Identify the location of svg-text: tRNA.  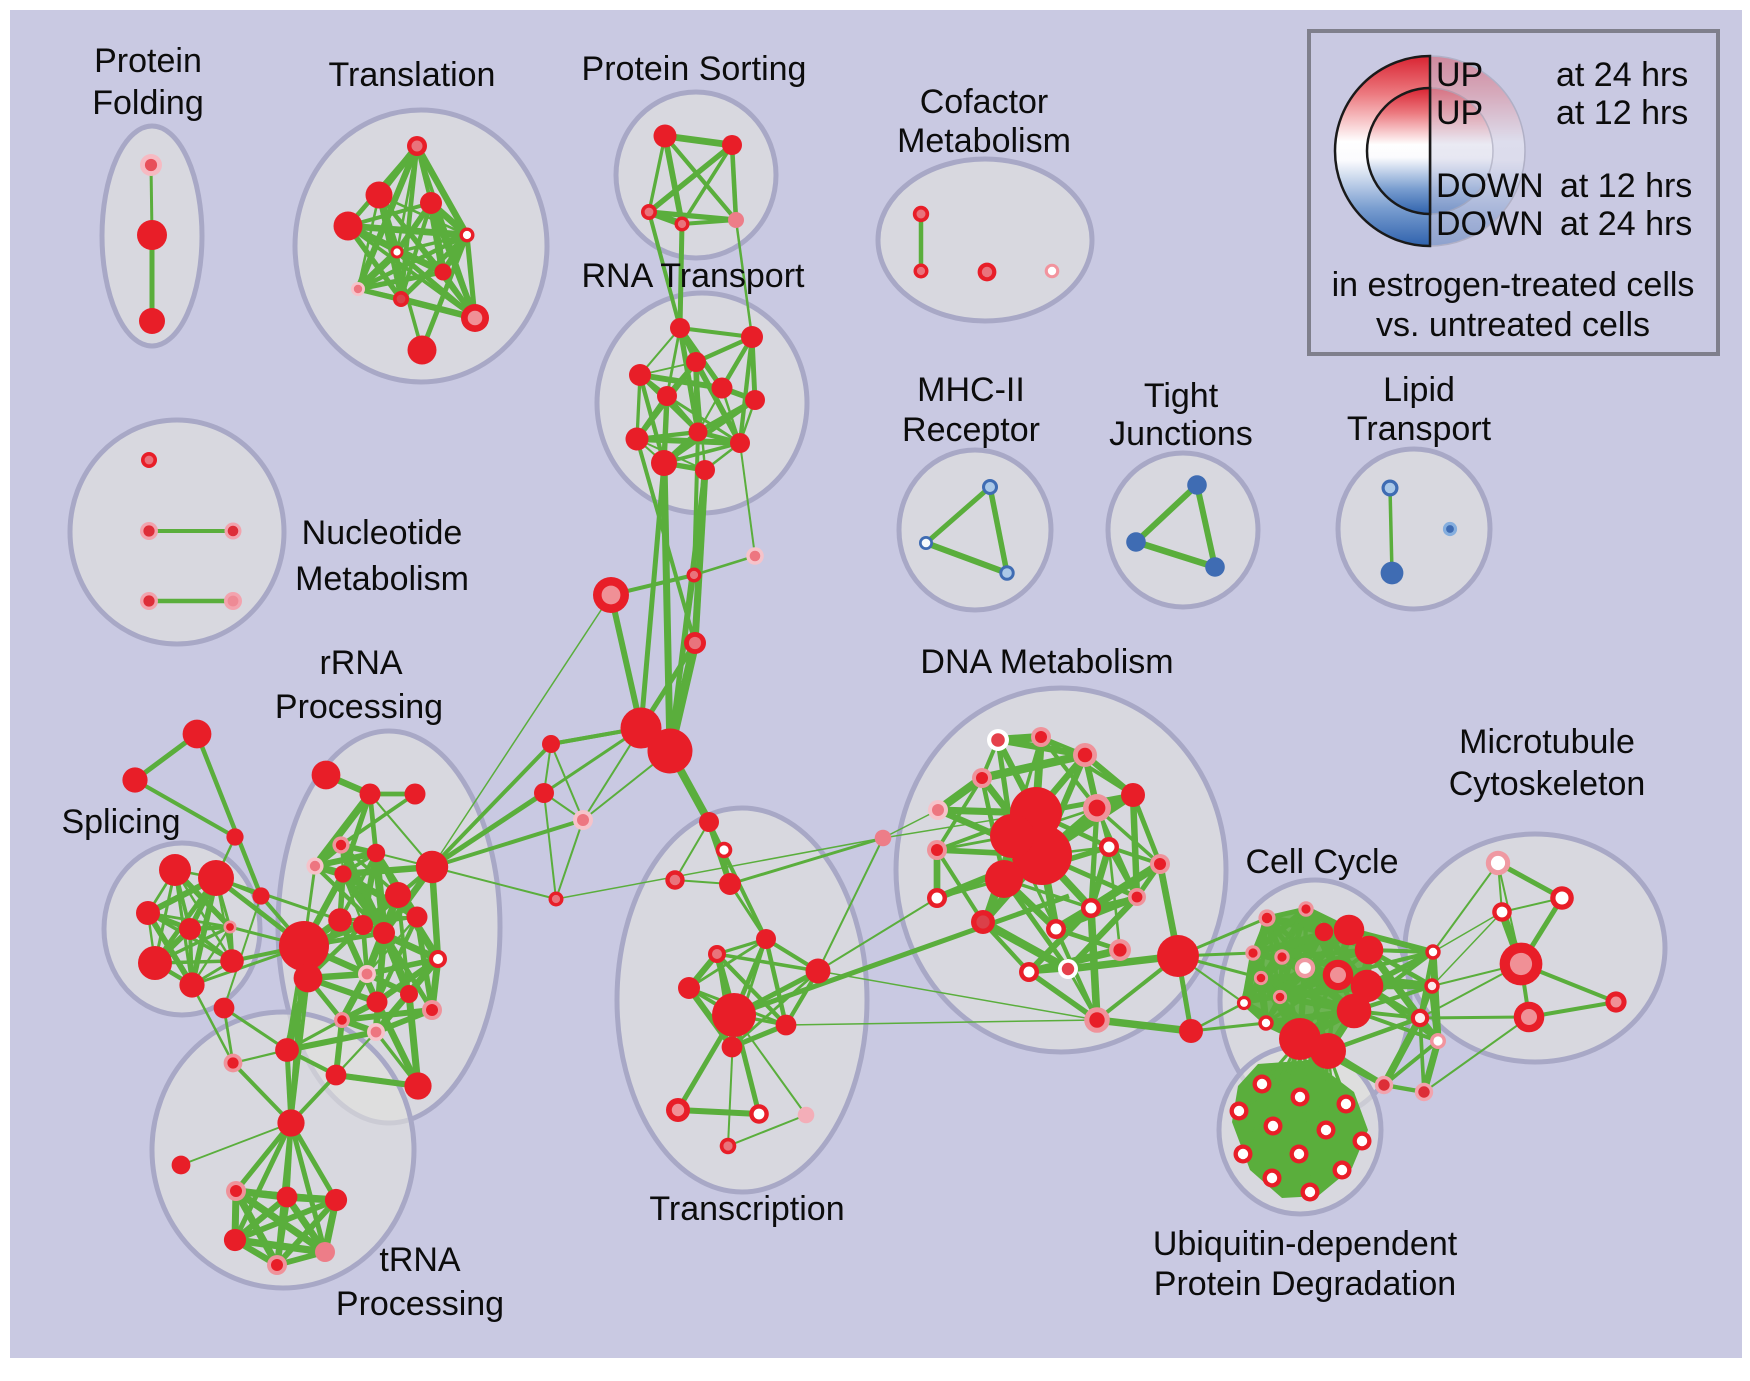
(420, 1260).